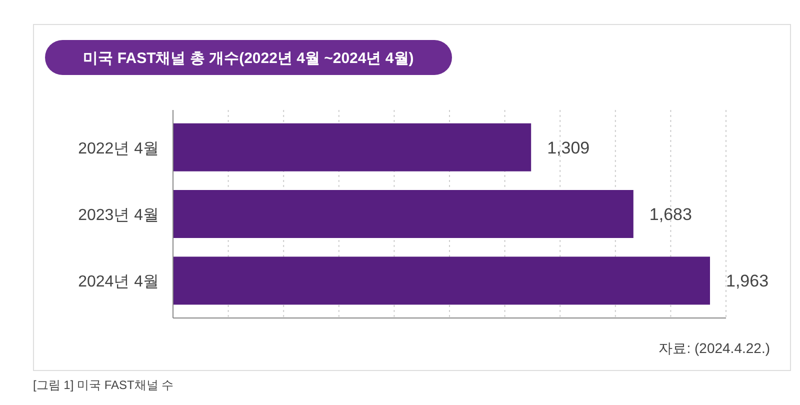 The width and height of the screenshot is (800, 405). Describe the element at coordinates (118, 215) in the screenshot. I see `y-tick-label: 2023년 4월` at that location.